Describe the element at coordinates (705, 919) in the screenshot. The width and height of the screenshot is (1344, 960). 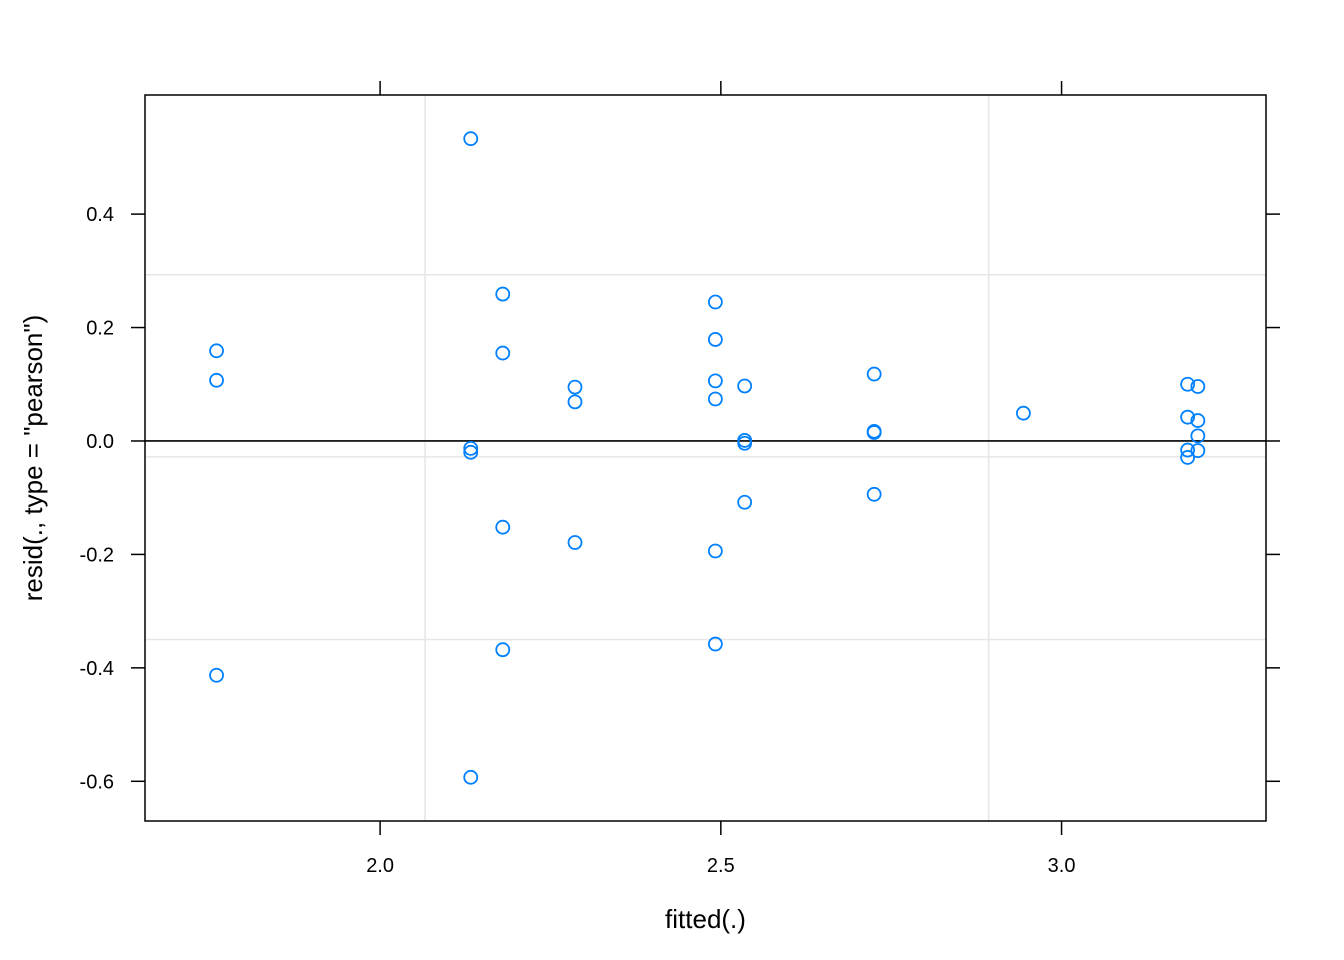
I see `x-axis-title: fitted(.)` at that location.